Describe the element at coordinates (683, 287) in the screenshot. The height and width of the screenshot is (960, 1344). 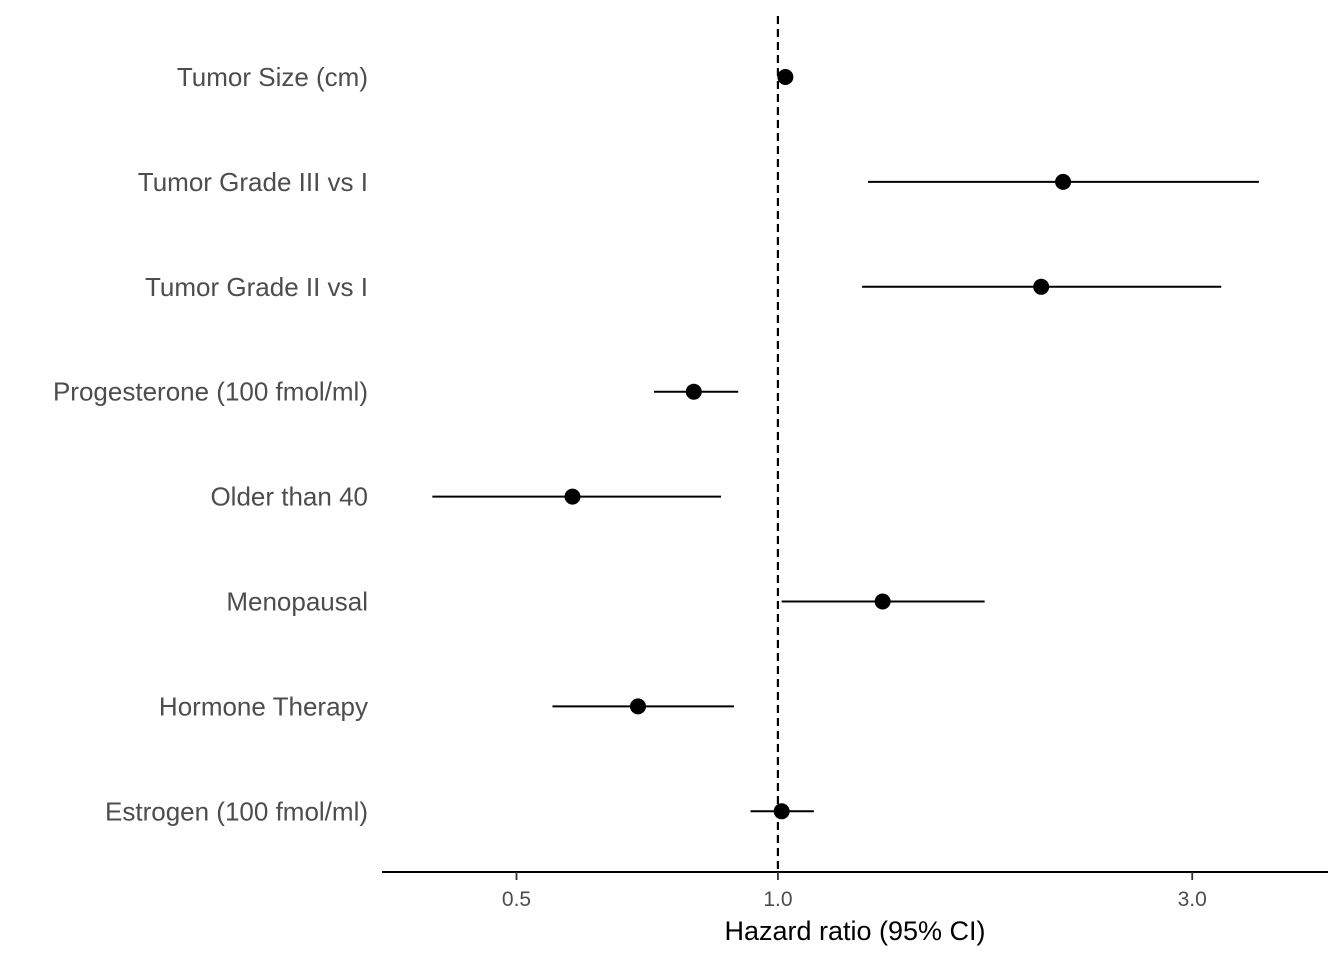
I see `forest-row: Tumor Grade II vs I` at that location.